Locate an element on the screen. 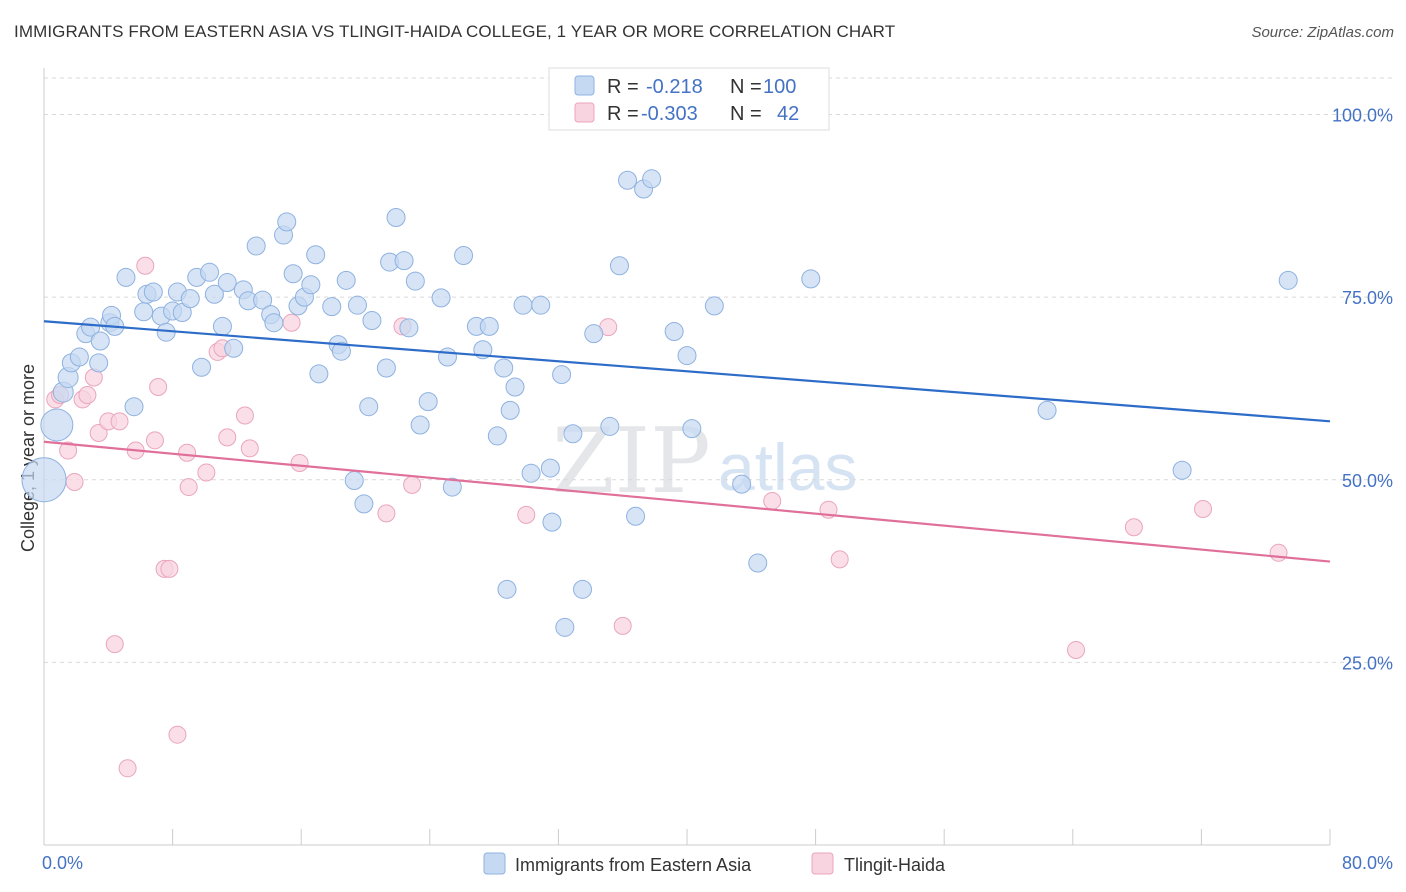 The height and width of the screenshot is (892, 1406). y-axis-label: College, 1 year or more is located at coordinates (28, 458).